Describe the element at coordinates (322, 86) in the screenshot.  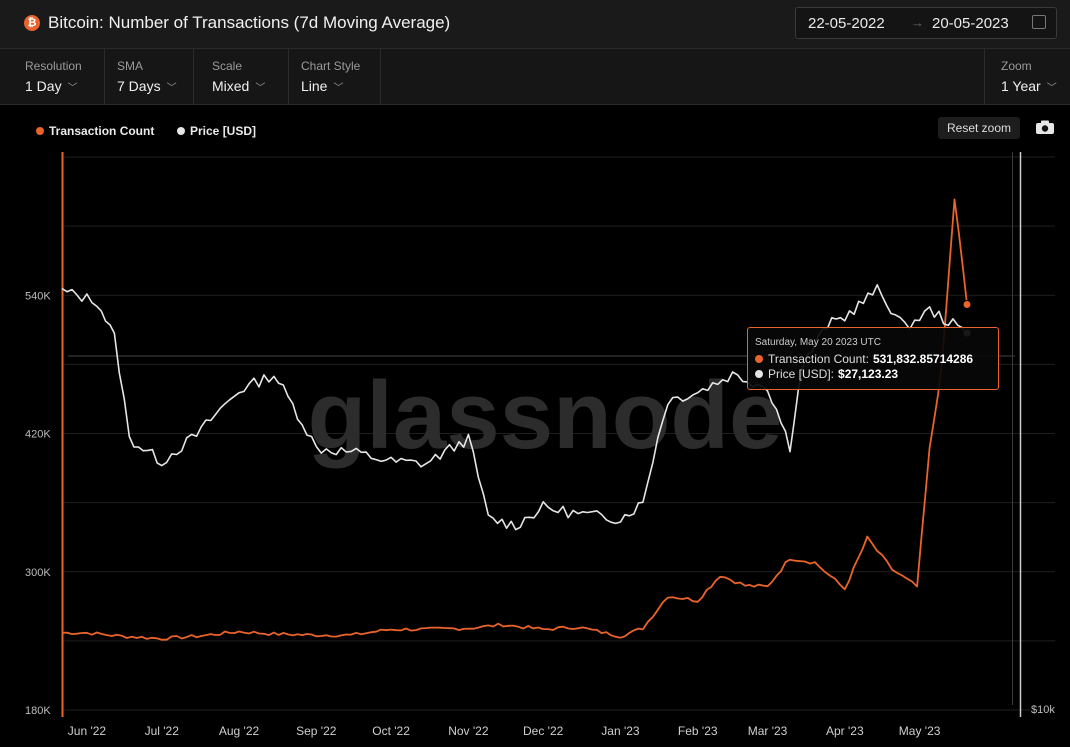
I see `chart-style-value: Line ﹀` at that location.